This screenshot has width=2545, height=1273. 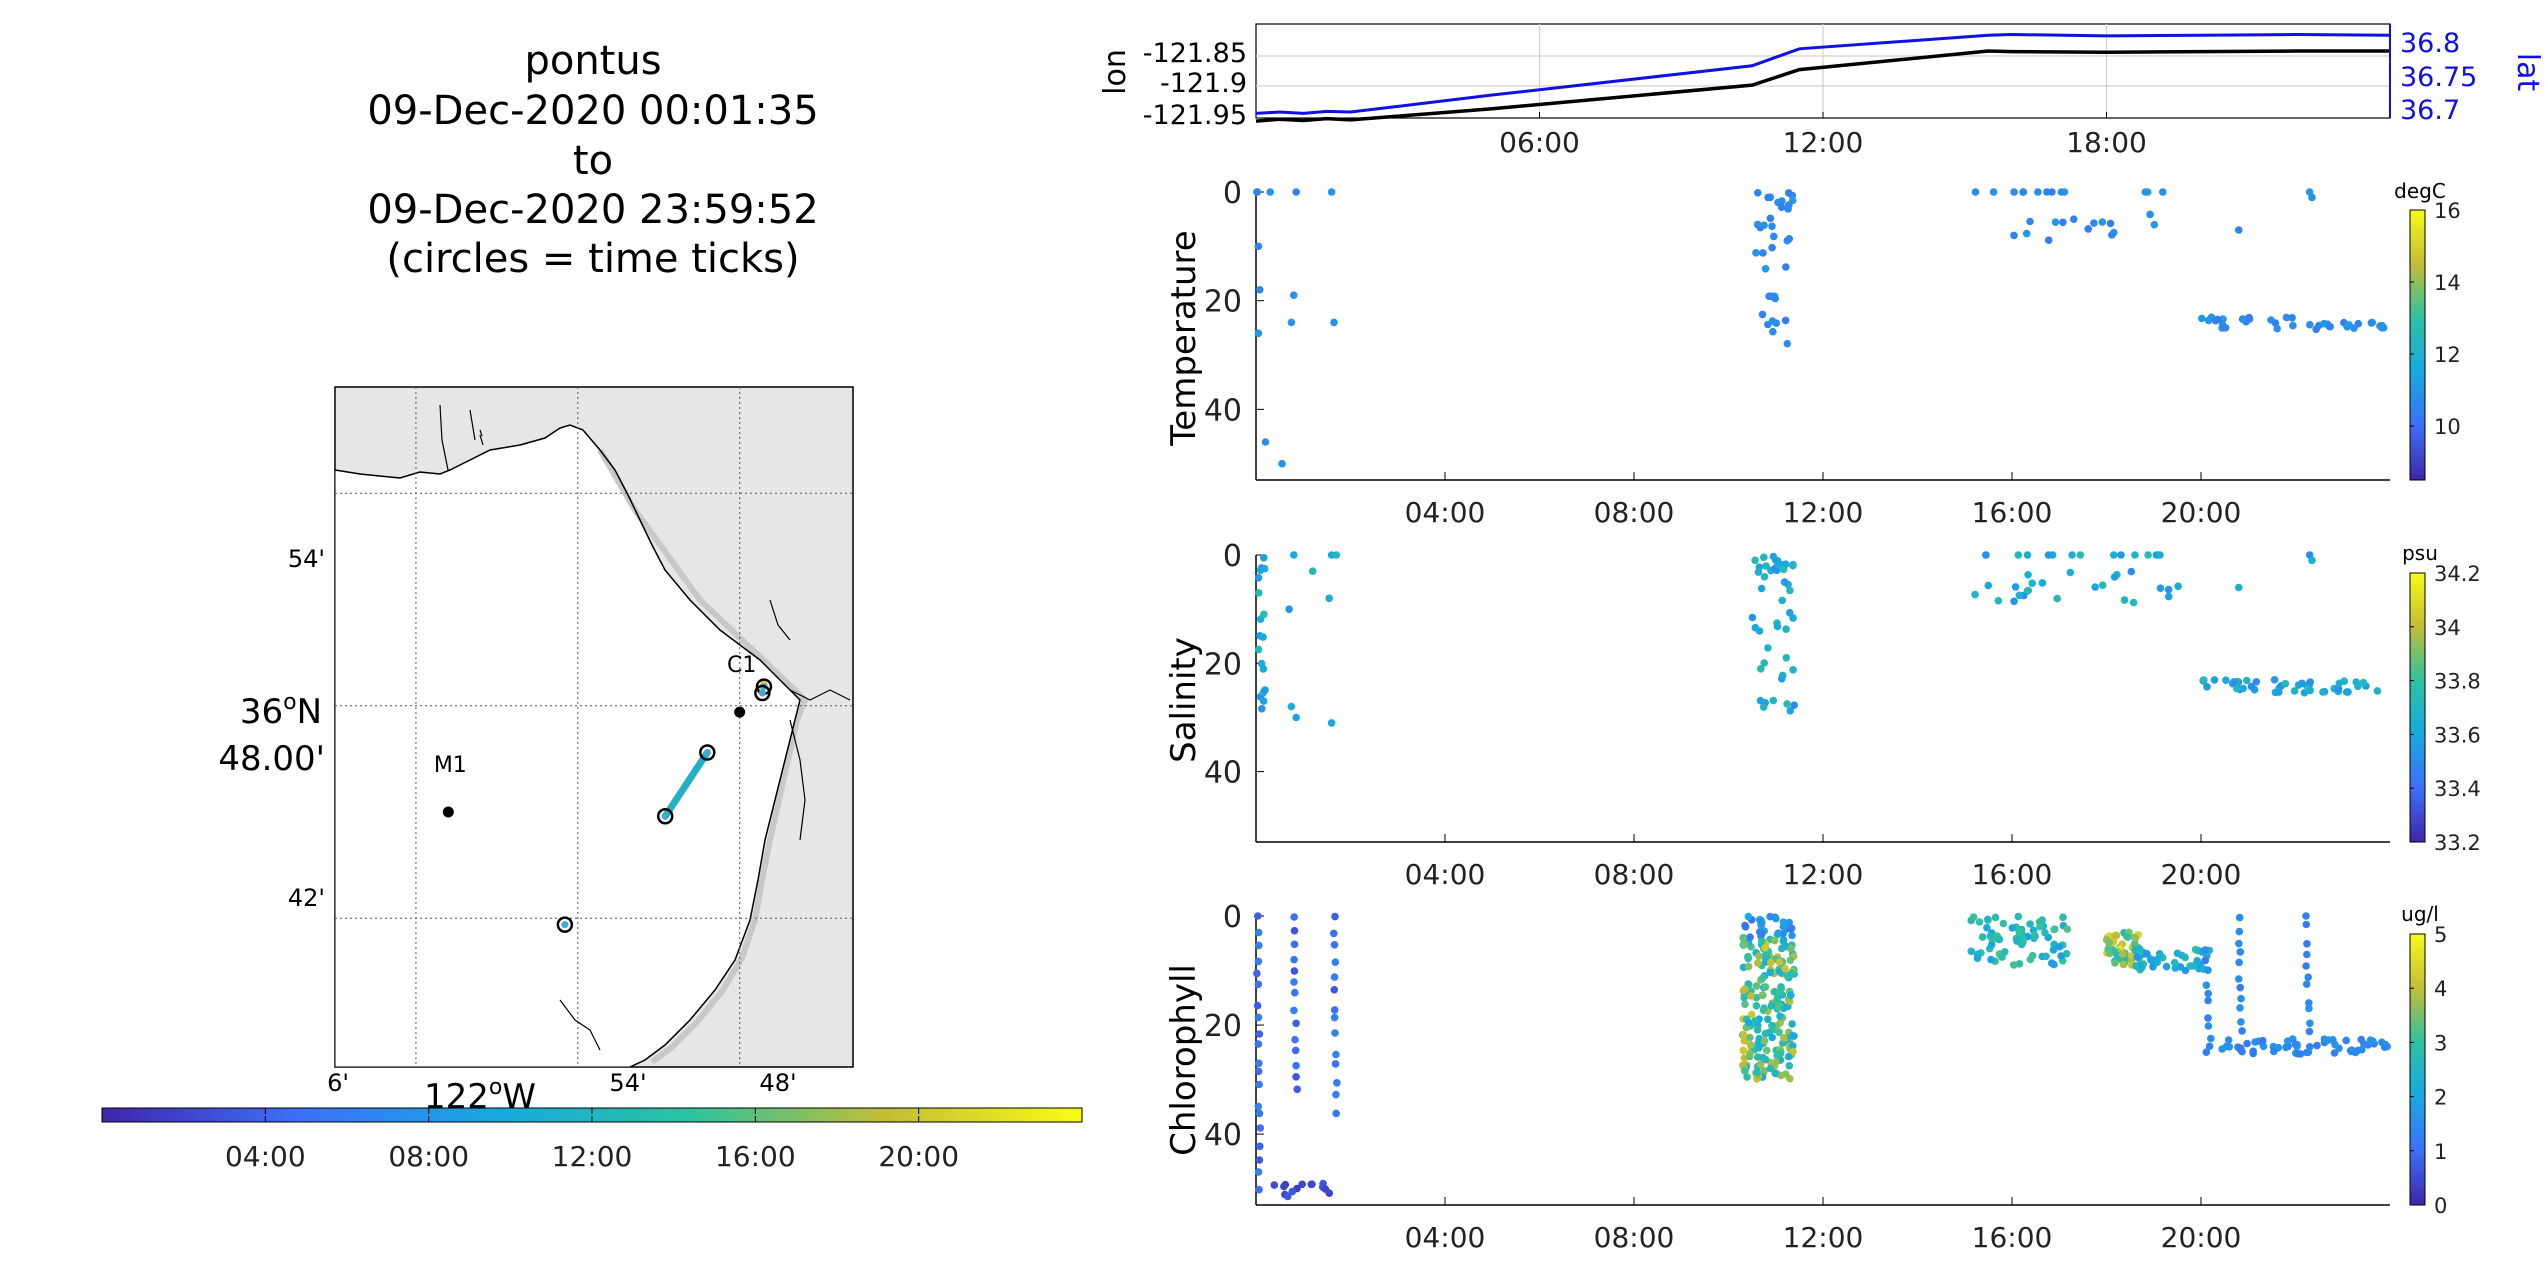 What do you see at coordinates (2457, 789) in the screenshot?
I see `panel-1-cbar-label-4: 33.4` at bounding box center [2457, 789].